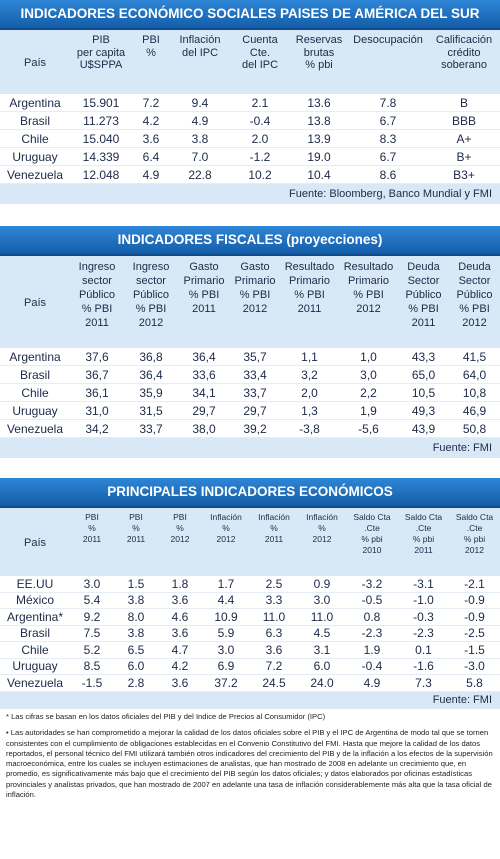 This screenshot has width=500, height=859. Describe the element at coordinates (368, 374) in the screenshot. I see `value-cell: 3,0` at that location.